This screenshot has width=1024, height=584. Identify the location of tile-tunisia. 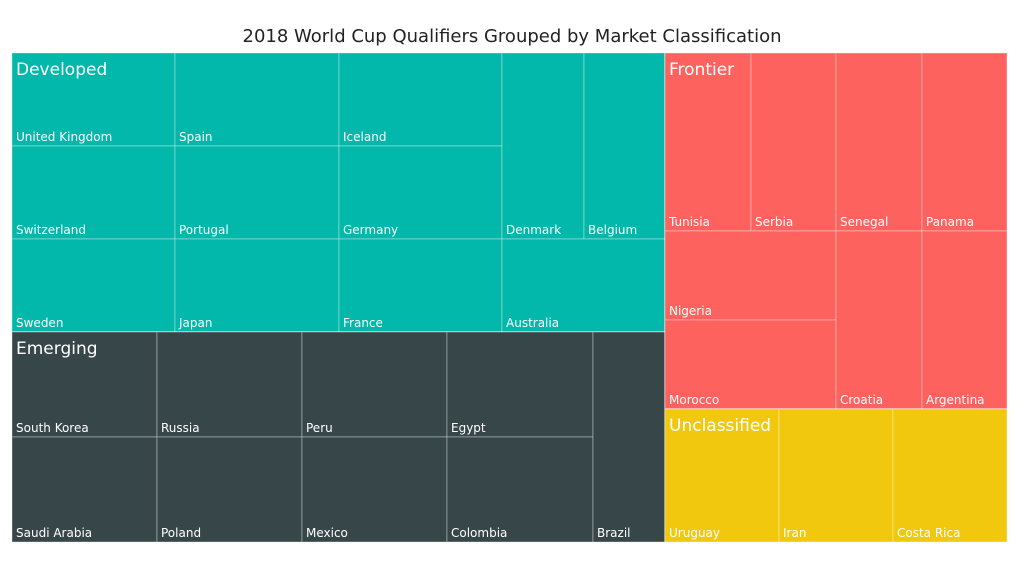
(708, 142).